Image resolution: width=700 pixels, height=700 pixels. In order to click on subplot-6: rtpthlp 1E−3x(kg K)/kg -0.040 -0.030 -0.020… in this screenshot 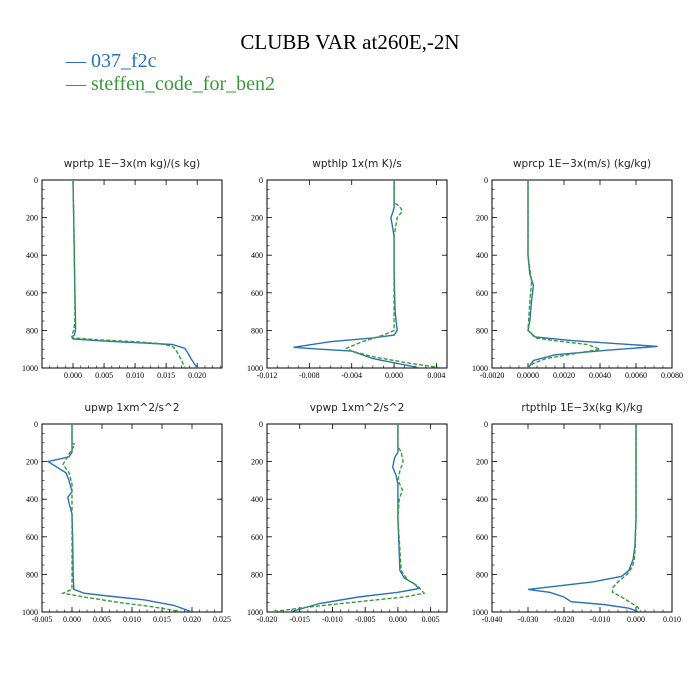, I will do `click(576, 513)`.